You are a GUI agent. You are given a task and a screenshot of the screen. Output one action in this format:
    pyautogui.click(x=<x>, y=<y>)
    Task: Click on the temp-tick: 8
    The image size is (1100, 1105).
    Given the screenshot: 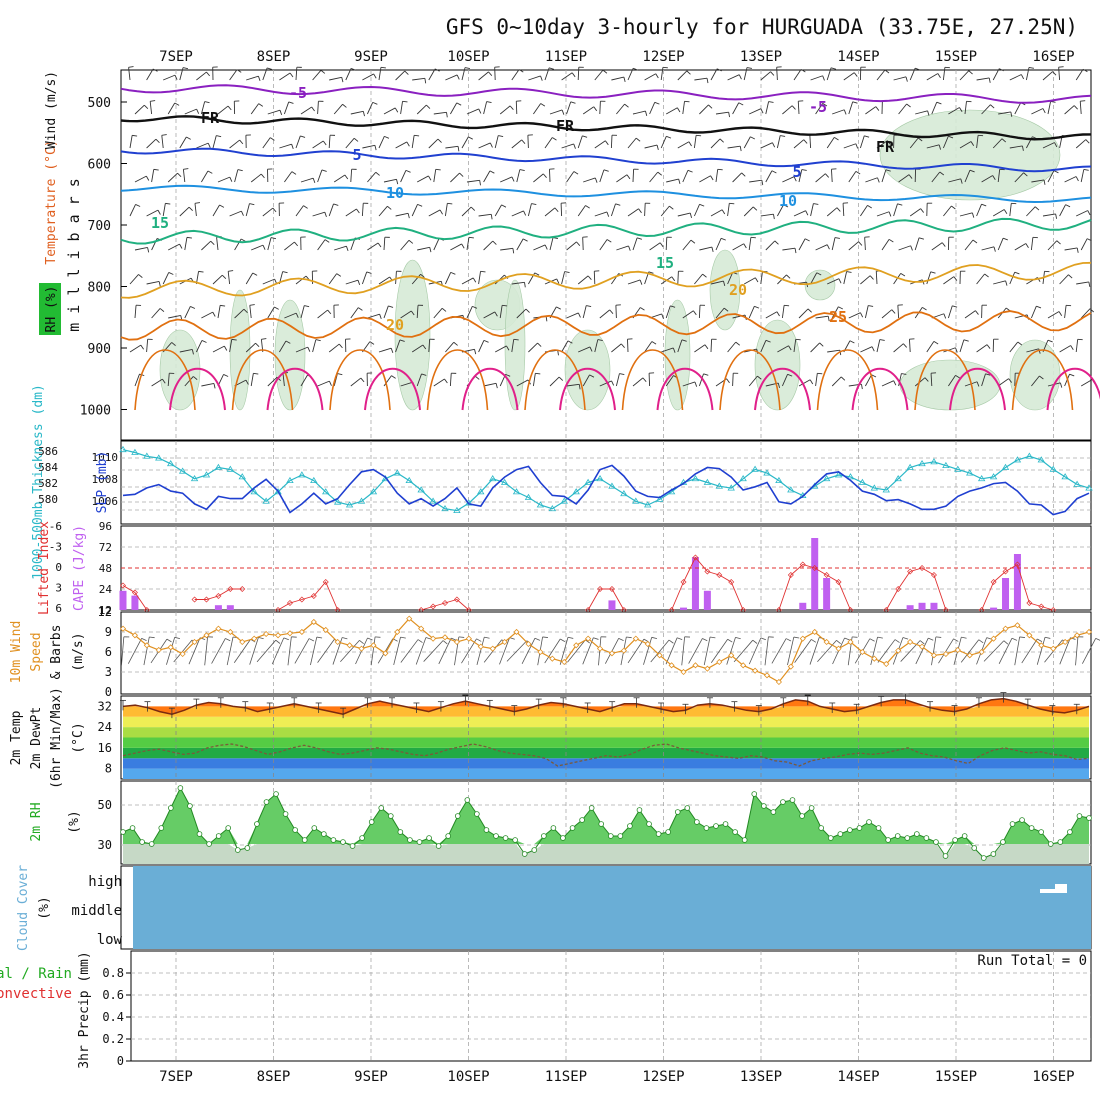 What is the action you would take?
    pyautogui.click(x=108, y=769)
    